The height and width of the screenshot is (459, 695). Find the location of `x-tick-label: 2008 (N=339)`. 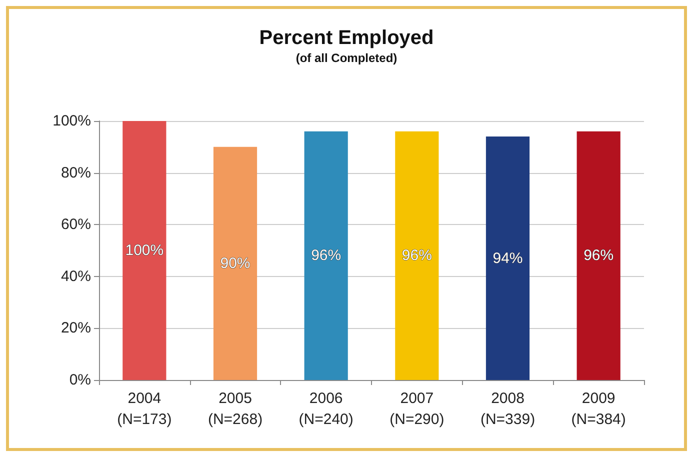

x-tick-label: 2008 (N=339) is located at coordinates (508, 409).